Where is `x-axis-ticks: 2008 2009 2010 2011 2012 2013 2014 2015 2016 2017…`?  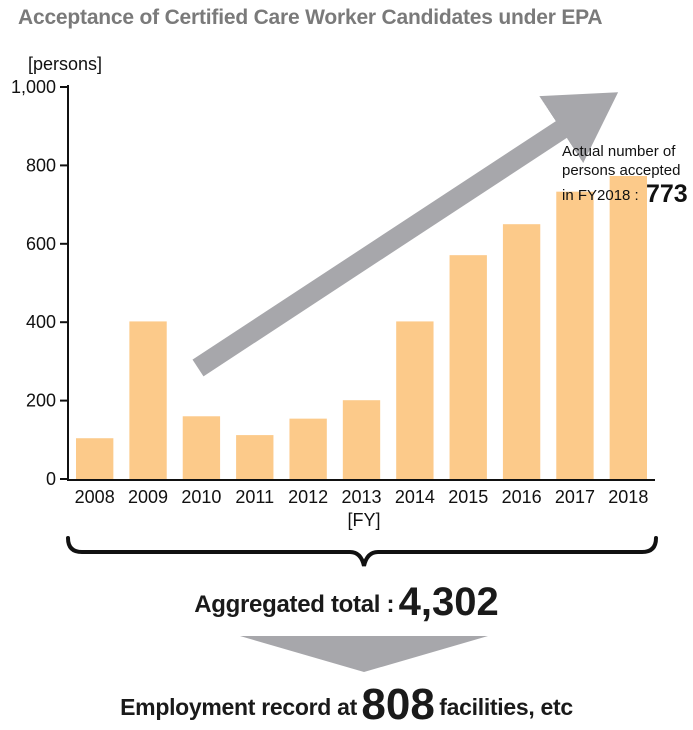 x-axis-ticks: 2008 2009 2010 2011 2012 2013 2014 2015 2016 2017… is located at coordinates (362, 497).